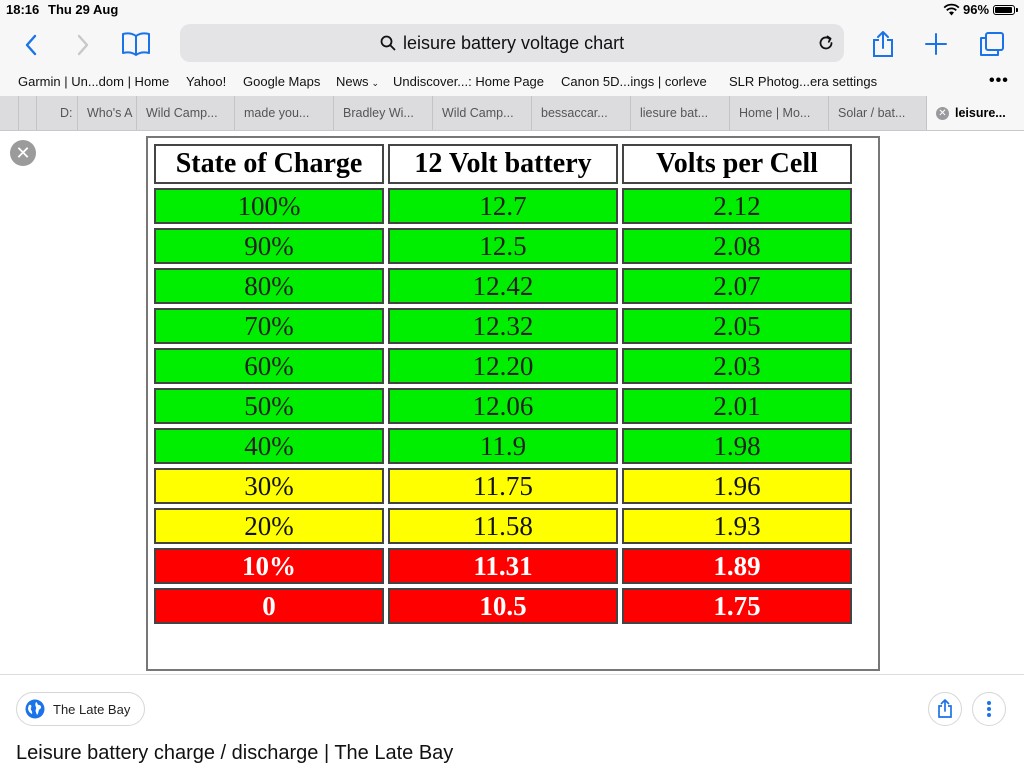 The image size is (1024, 769). I want to click on bookmark-garmin: Garmin | Un...dom | Home, so click(94, 81).